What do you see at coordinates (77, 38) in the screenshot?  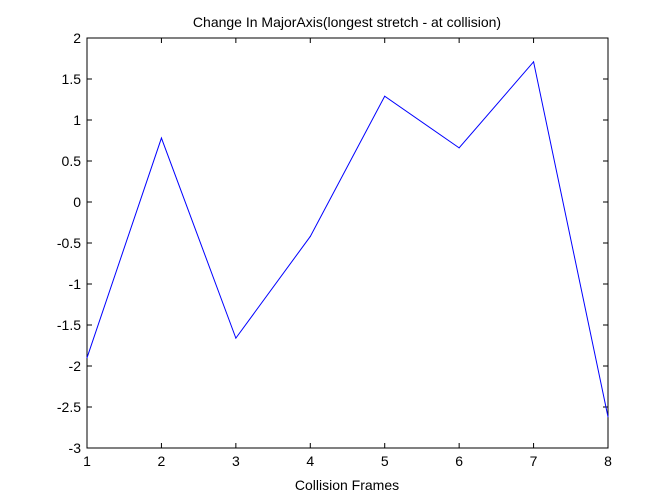 I see `y-tick-label: 2` at bounding box center [77, 38].